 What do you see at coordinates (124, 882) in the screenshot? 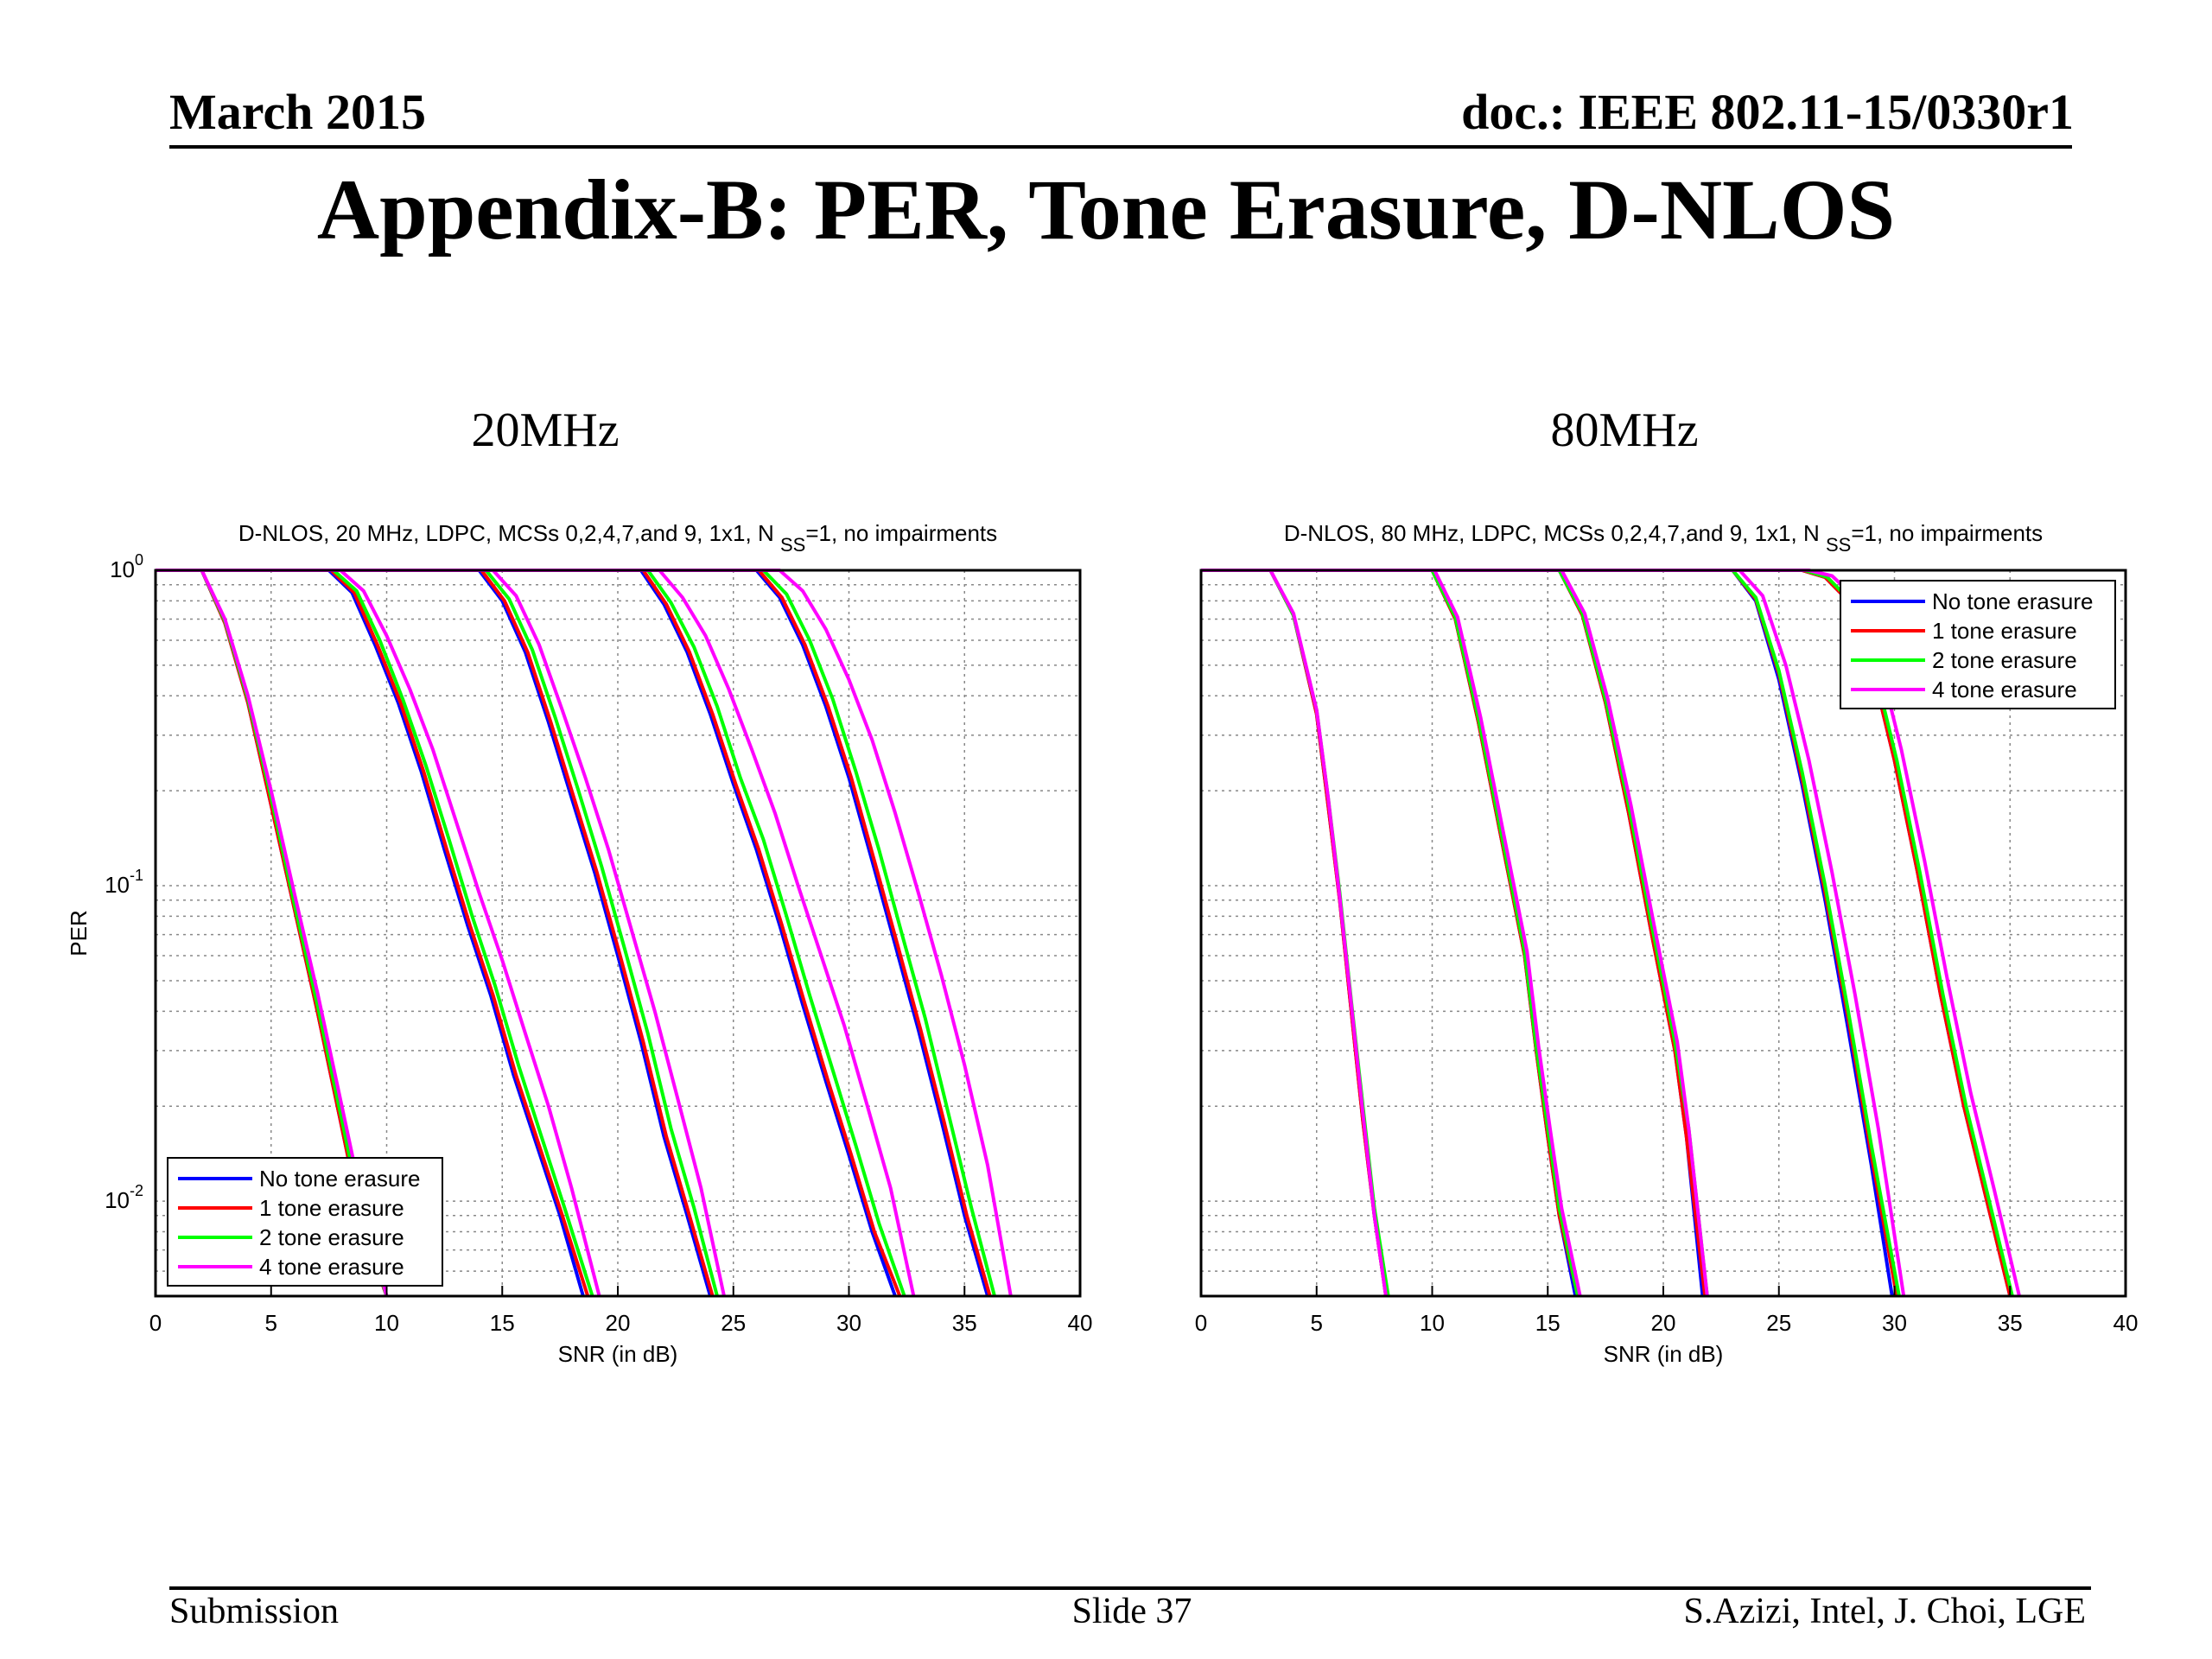
I see `y-tick-label: 10⁻¹` at bounding box center [124, 882].